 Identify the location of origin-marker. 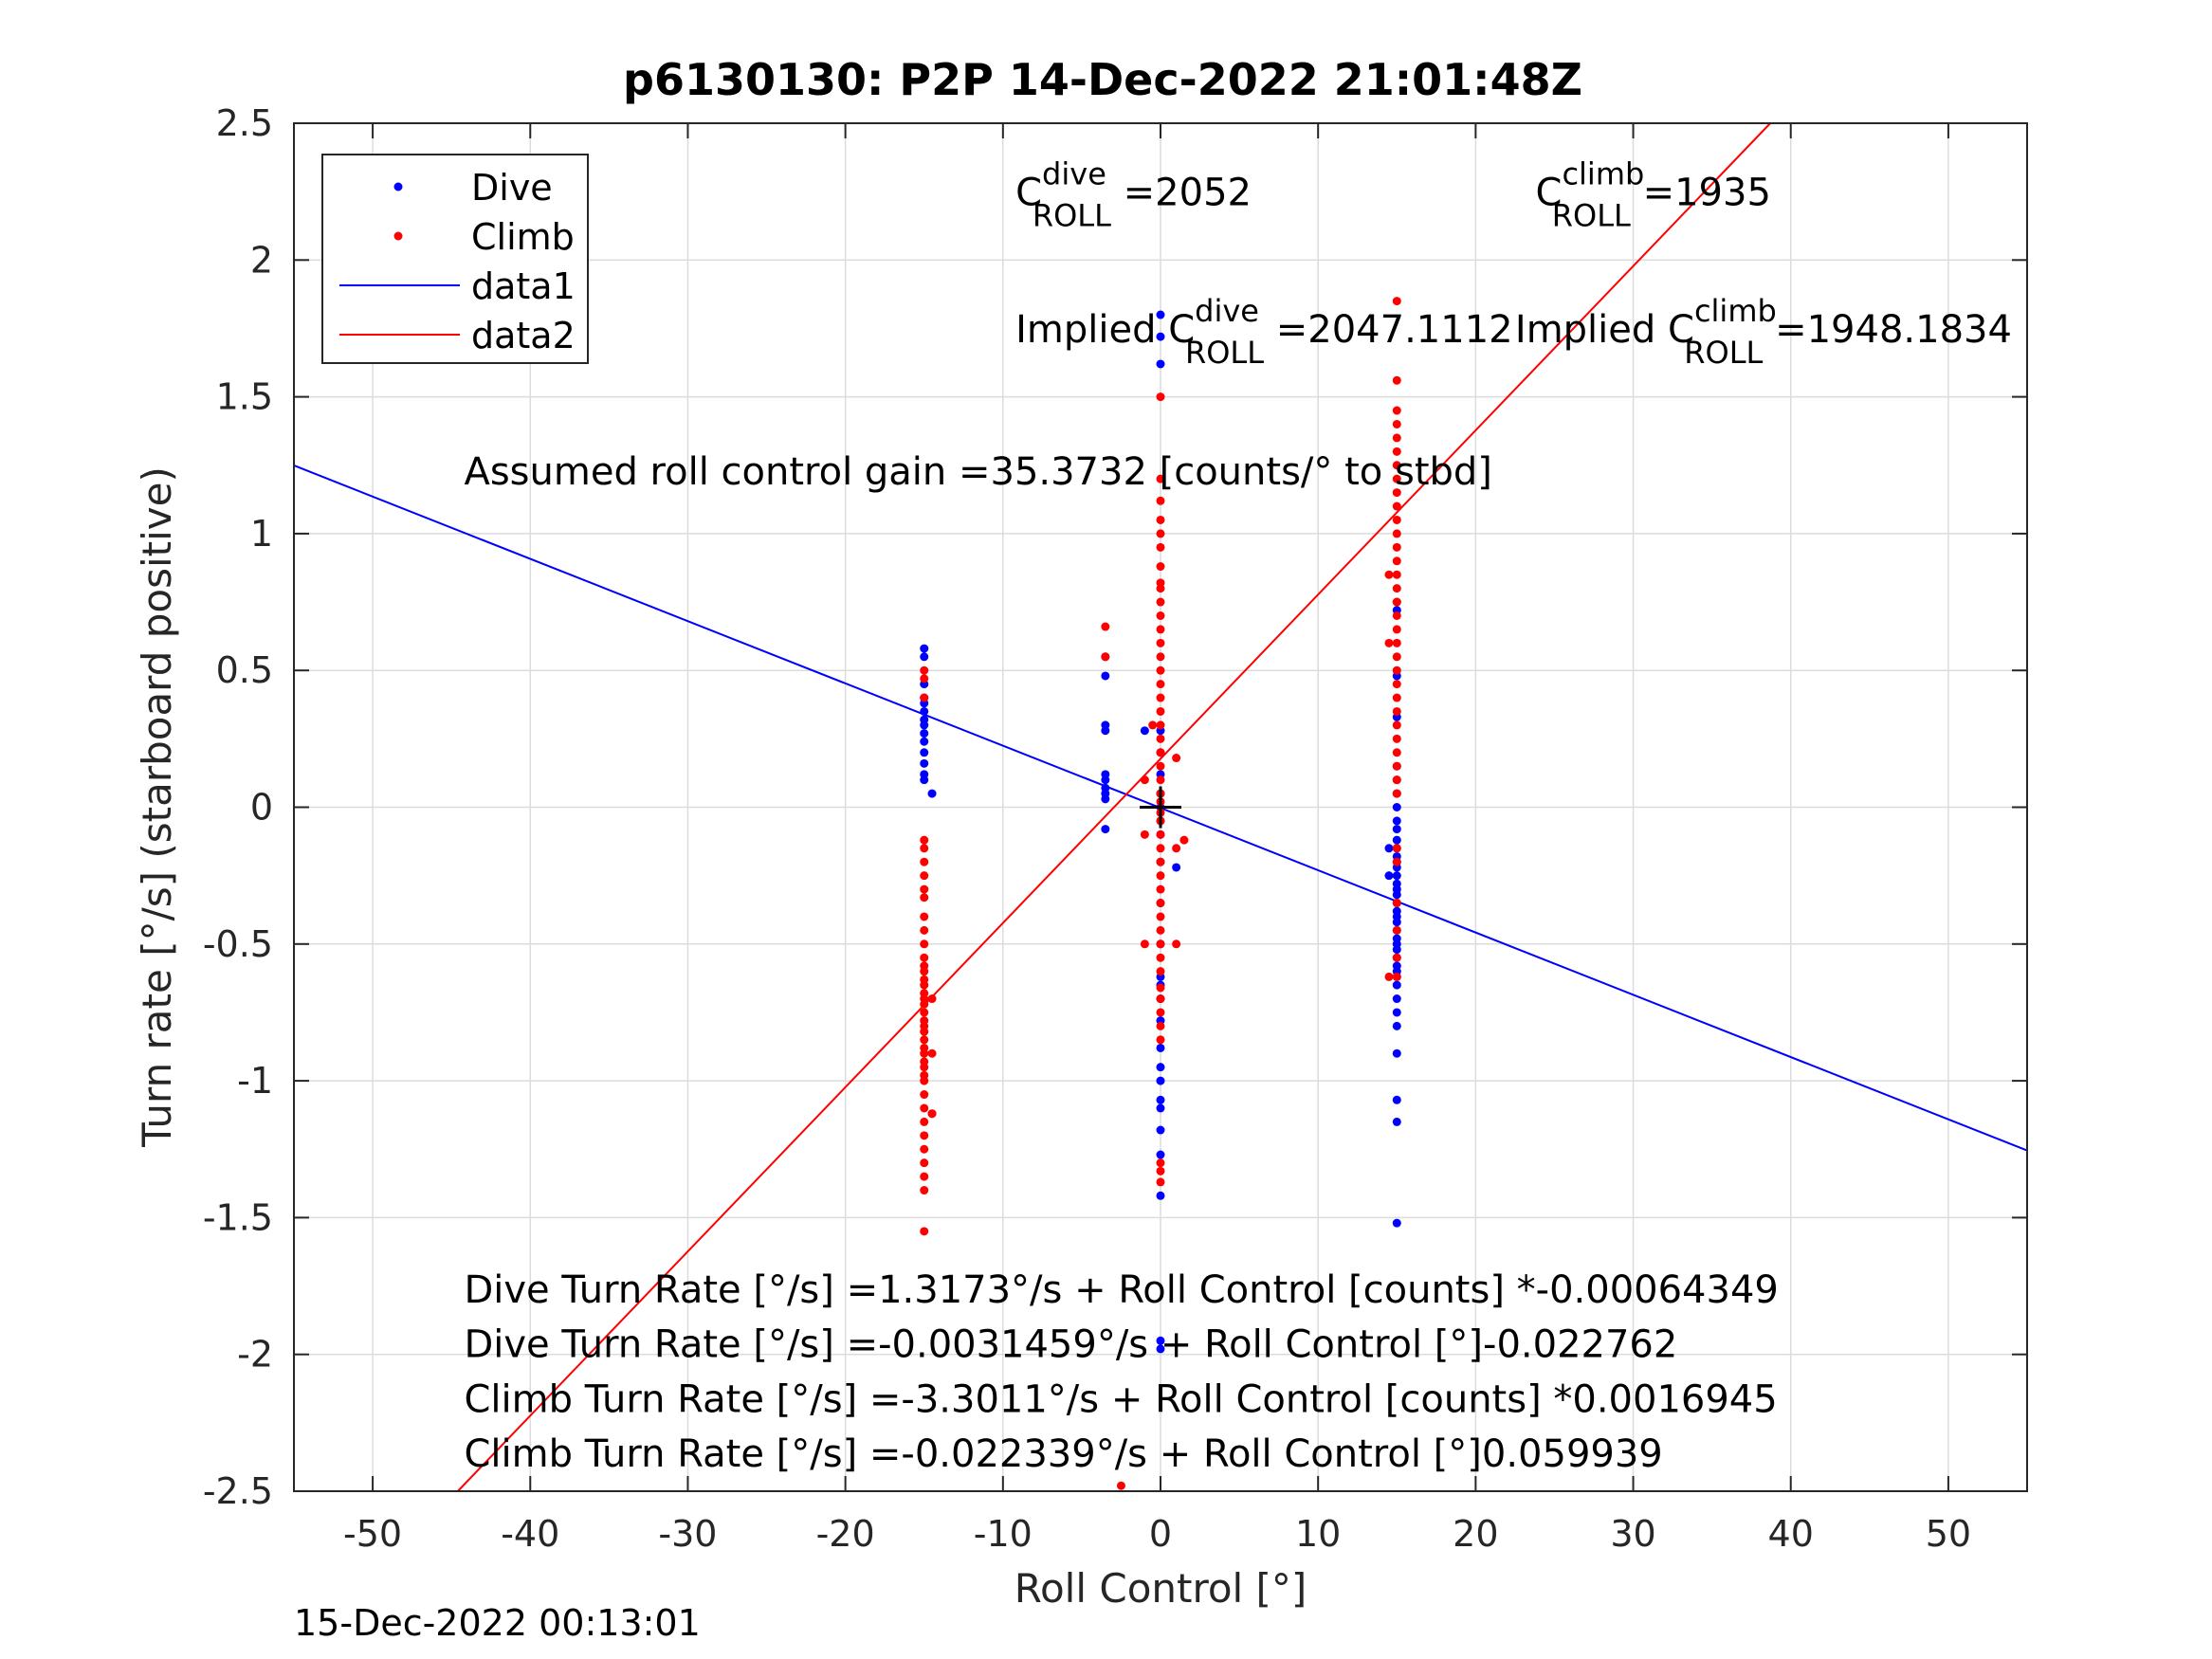
(1160, 807).